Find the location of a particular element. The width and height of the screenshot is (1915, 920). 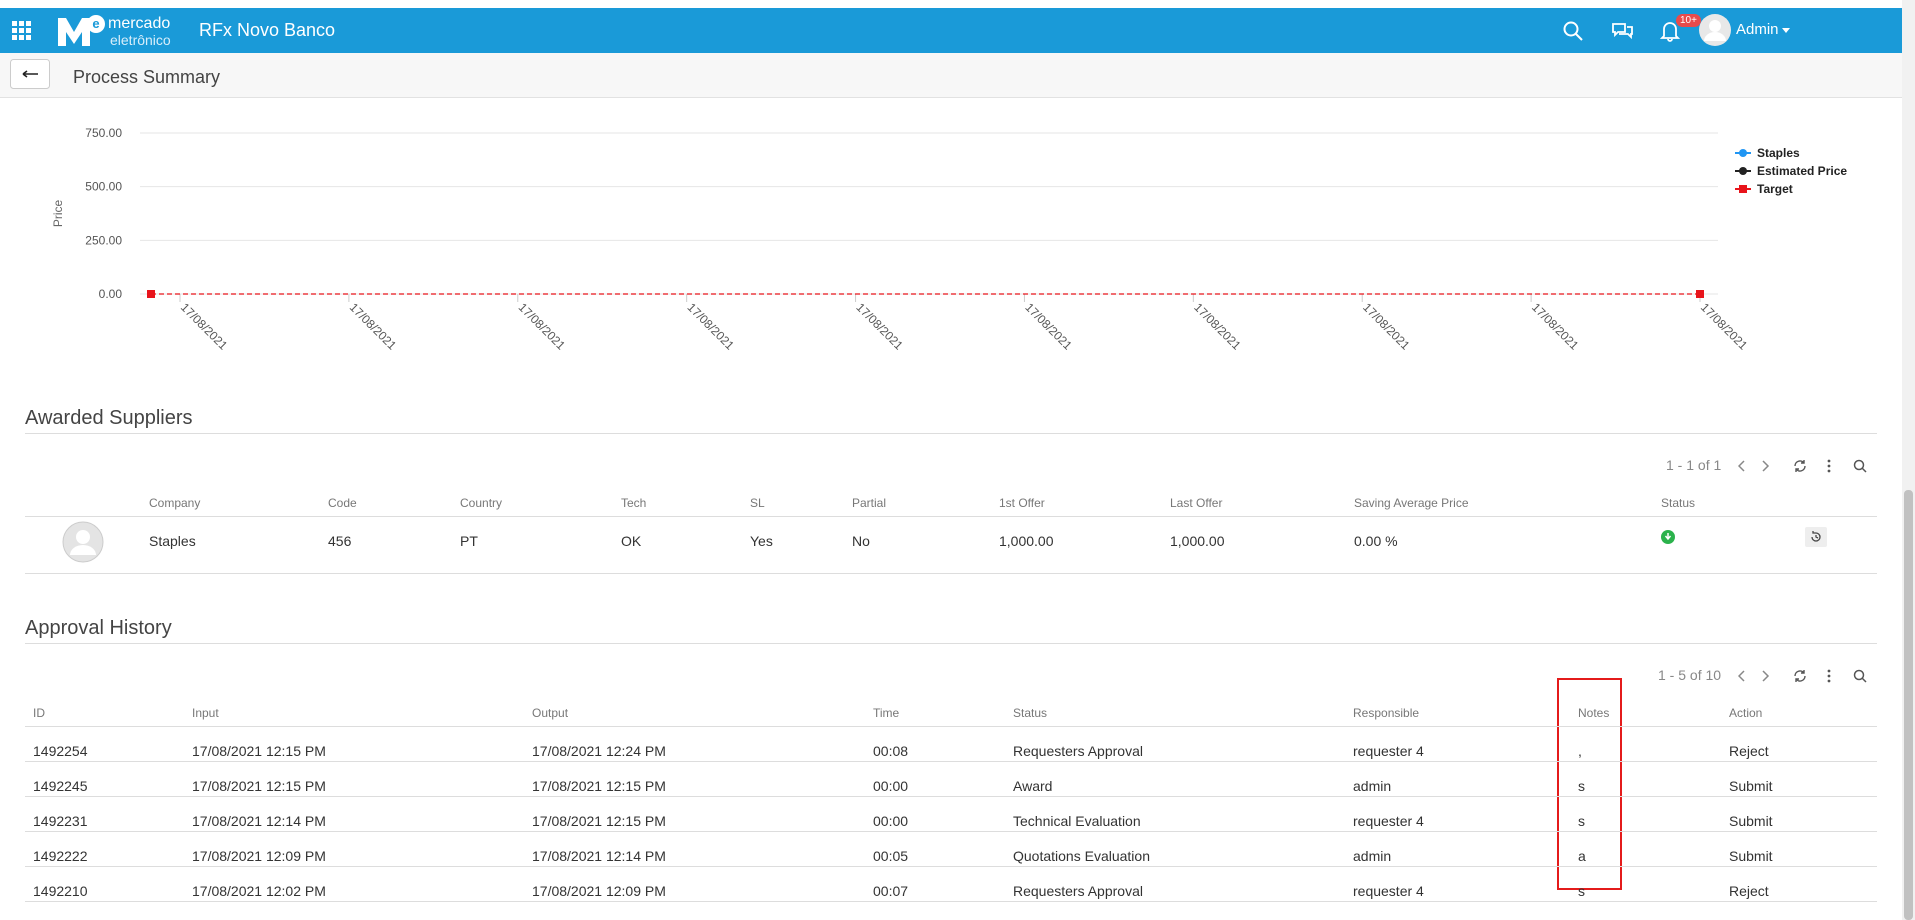

column-header: Company is located at coordinates (175, 503).